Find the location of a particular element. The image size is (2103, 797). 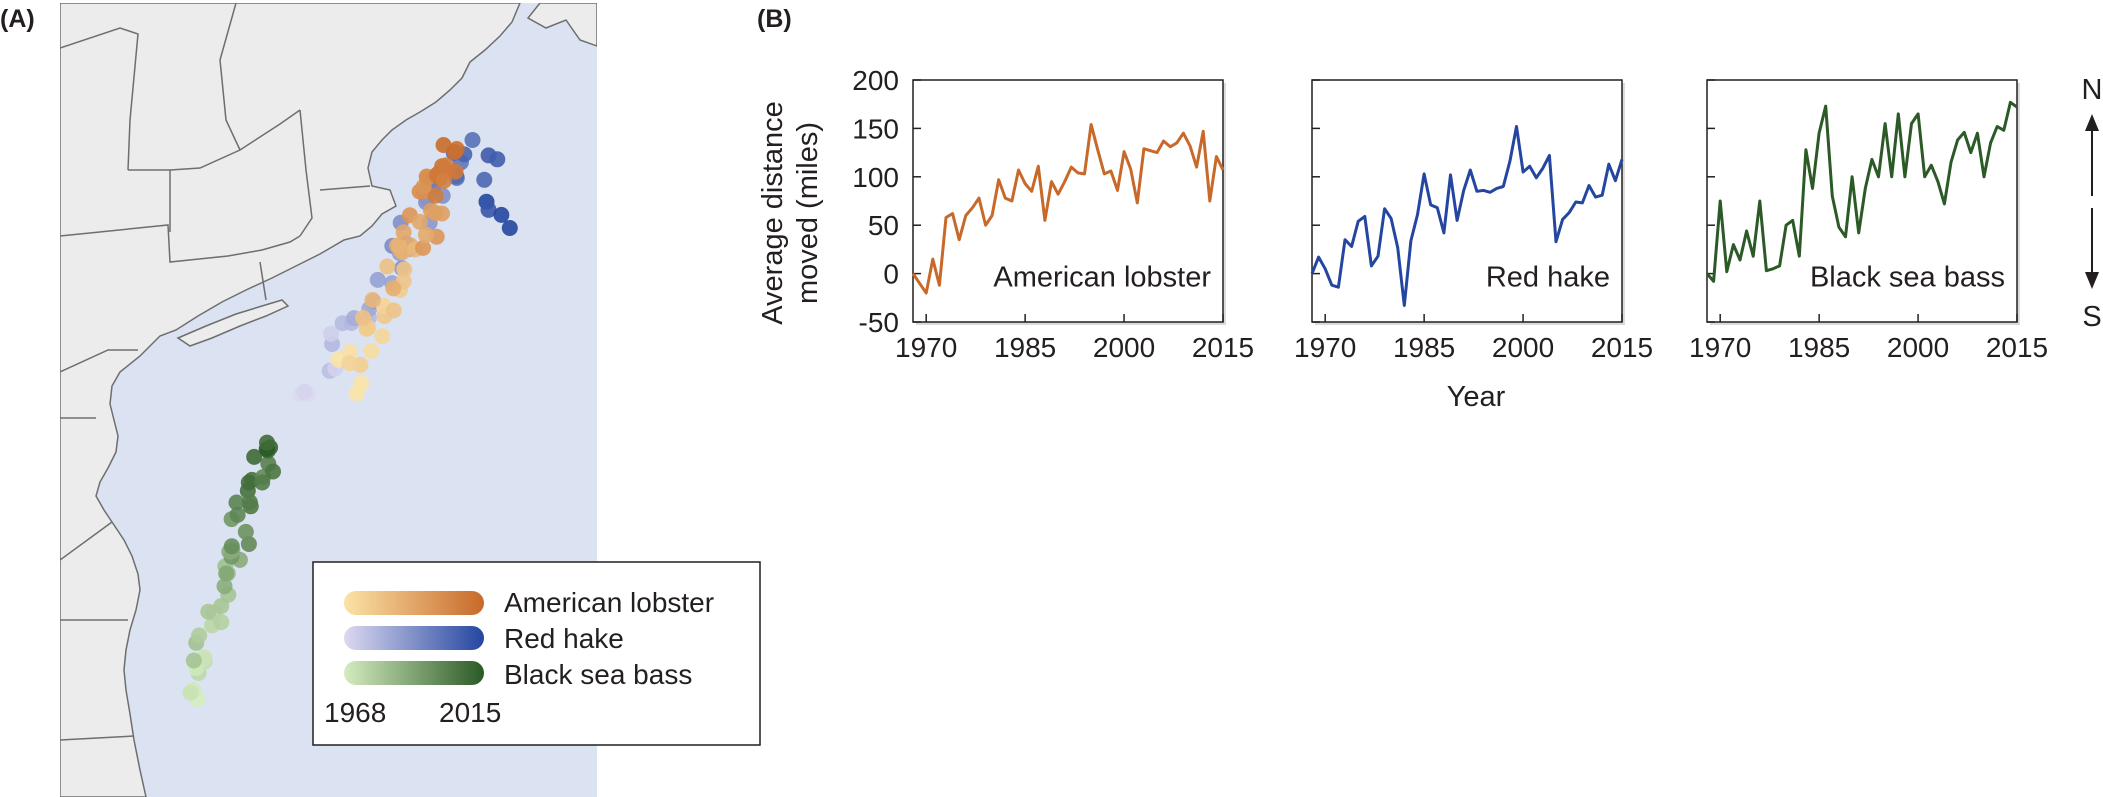

chart-3: 1970 1985 2000 2015 Black sea bass is located at coordinates (1868, 221).